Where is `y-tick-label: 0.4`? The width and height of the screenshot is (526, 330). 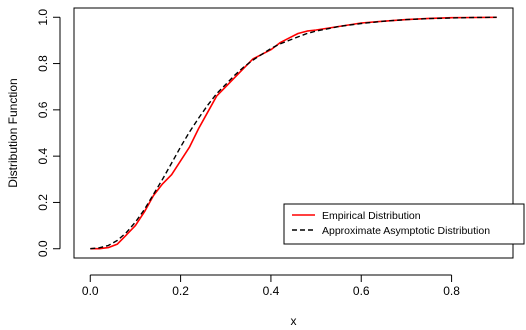
y-tick-label: 0.4 is located at coordinates (43, 155).